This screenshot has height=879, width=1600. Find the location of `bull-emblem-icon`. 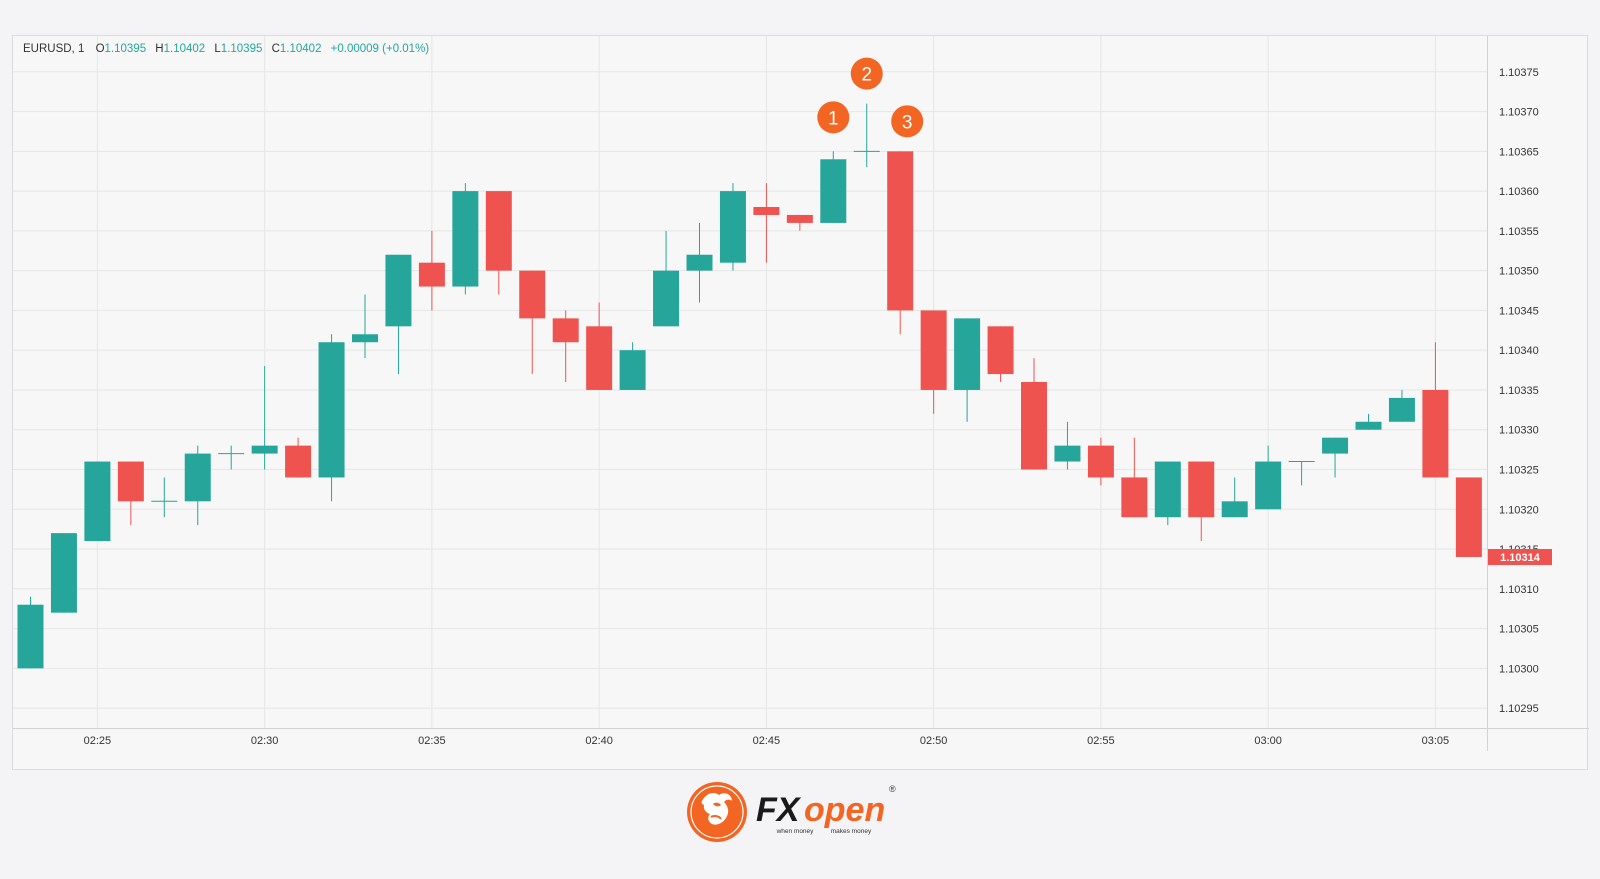

bull-emblem-icon is located at coordinates (717, 812).